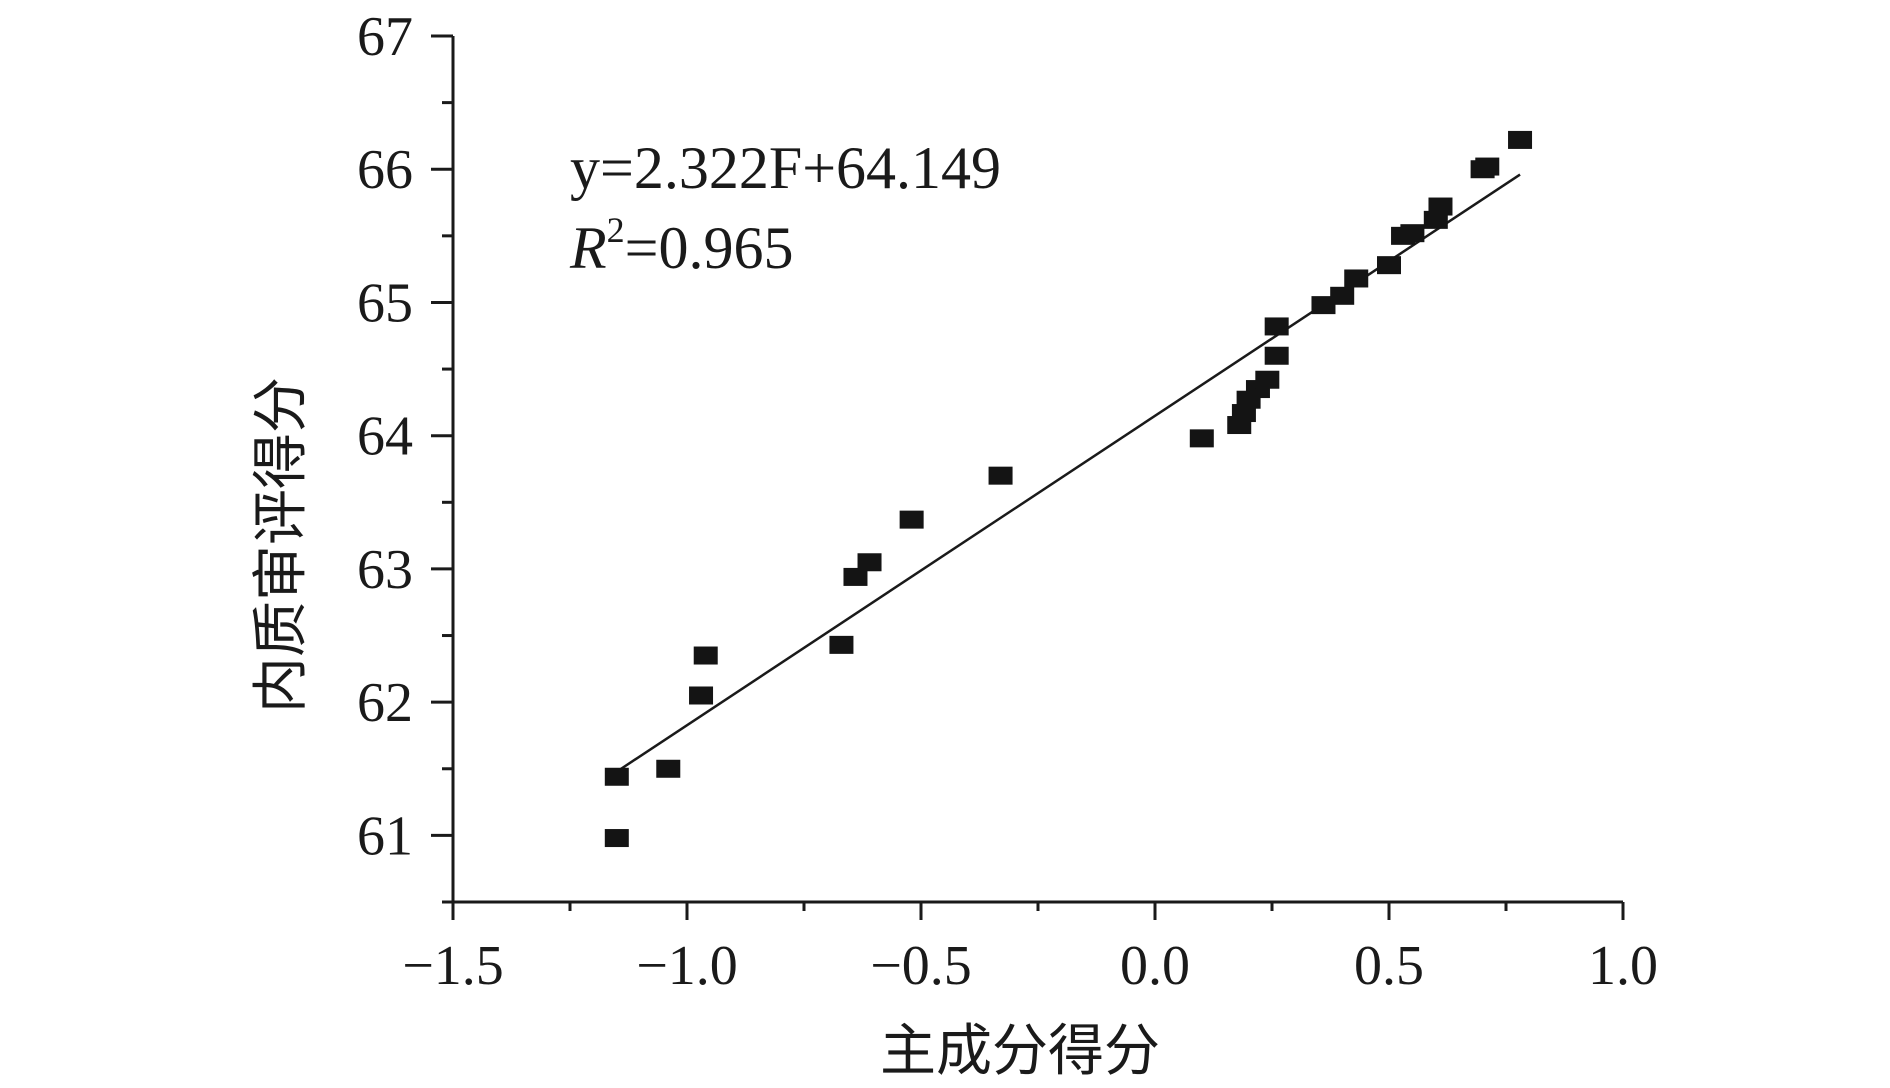 This screenshot has height=1088, width=1890. What do you see at coordinates (453, 966) in the screenshot?
I see `x-tick-label: −1.5` at bounding box center [453, 966].